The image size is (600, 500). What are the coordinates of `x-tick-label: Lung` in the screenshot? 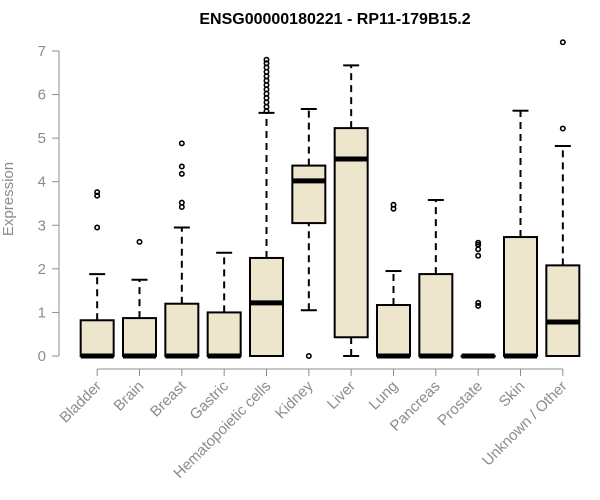 It's located at (384, 396).